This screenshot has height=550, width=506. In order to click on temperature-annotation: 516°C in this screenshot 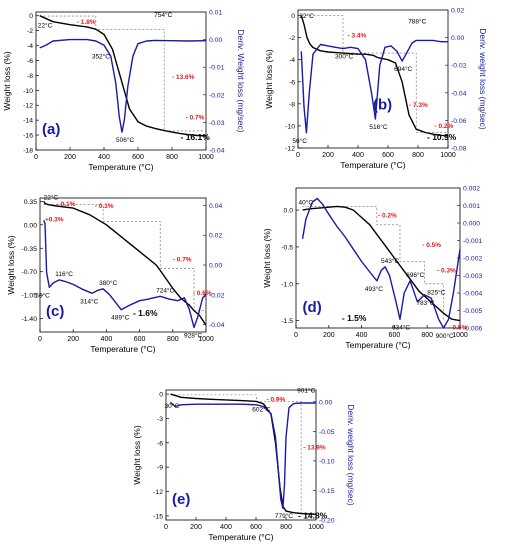, I will do `click(378, 127)`.